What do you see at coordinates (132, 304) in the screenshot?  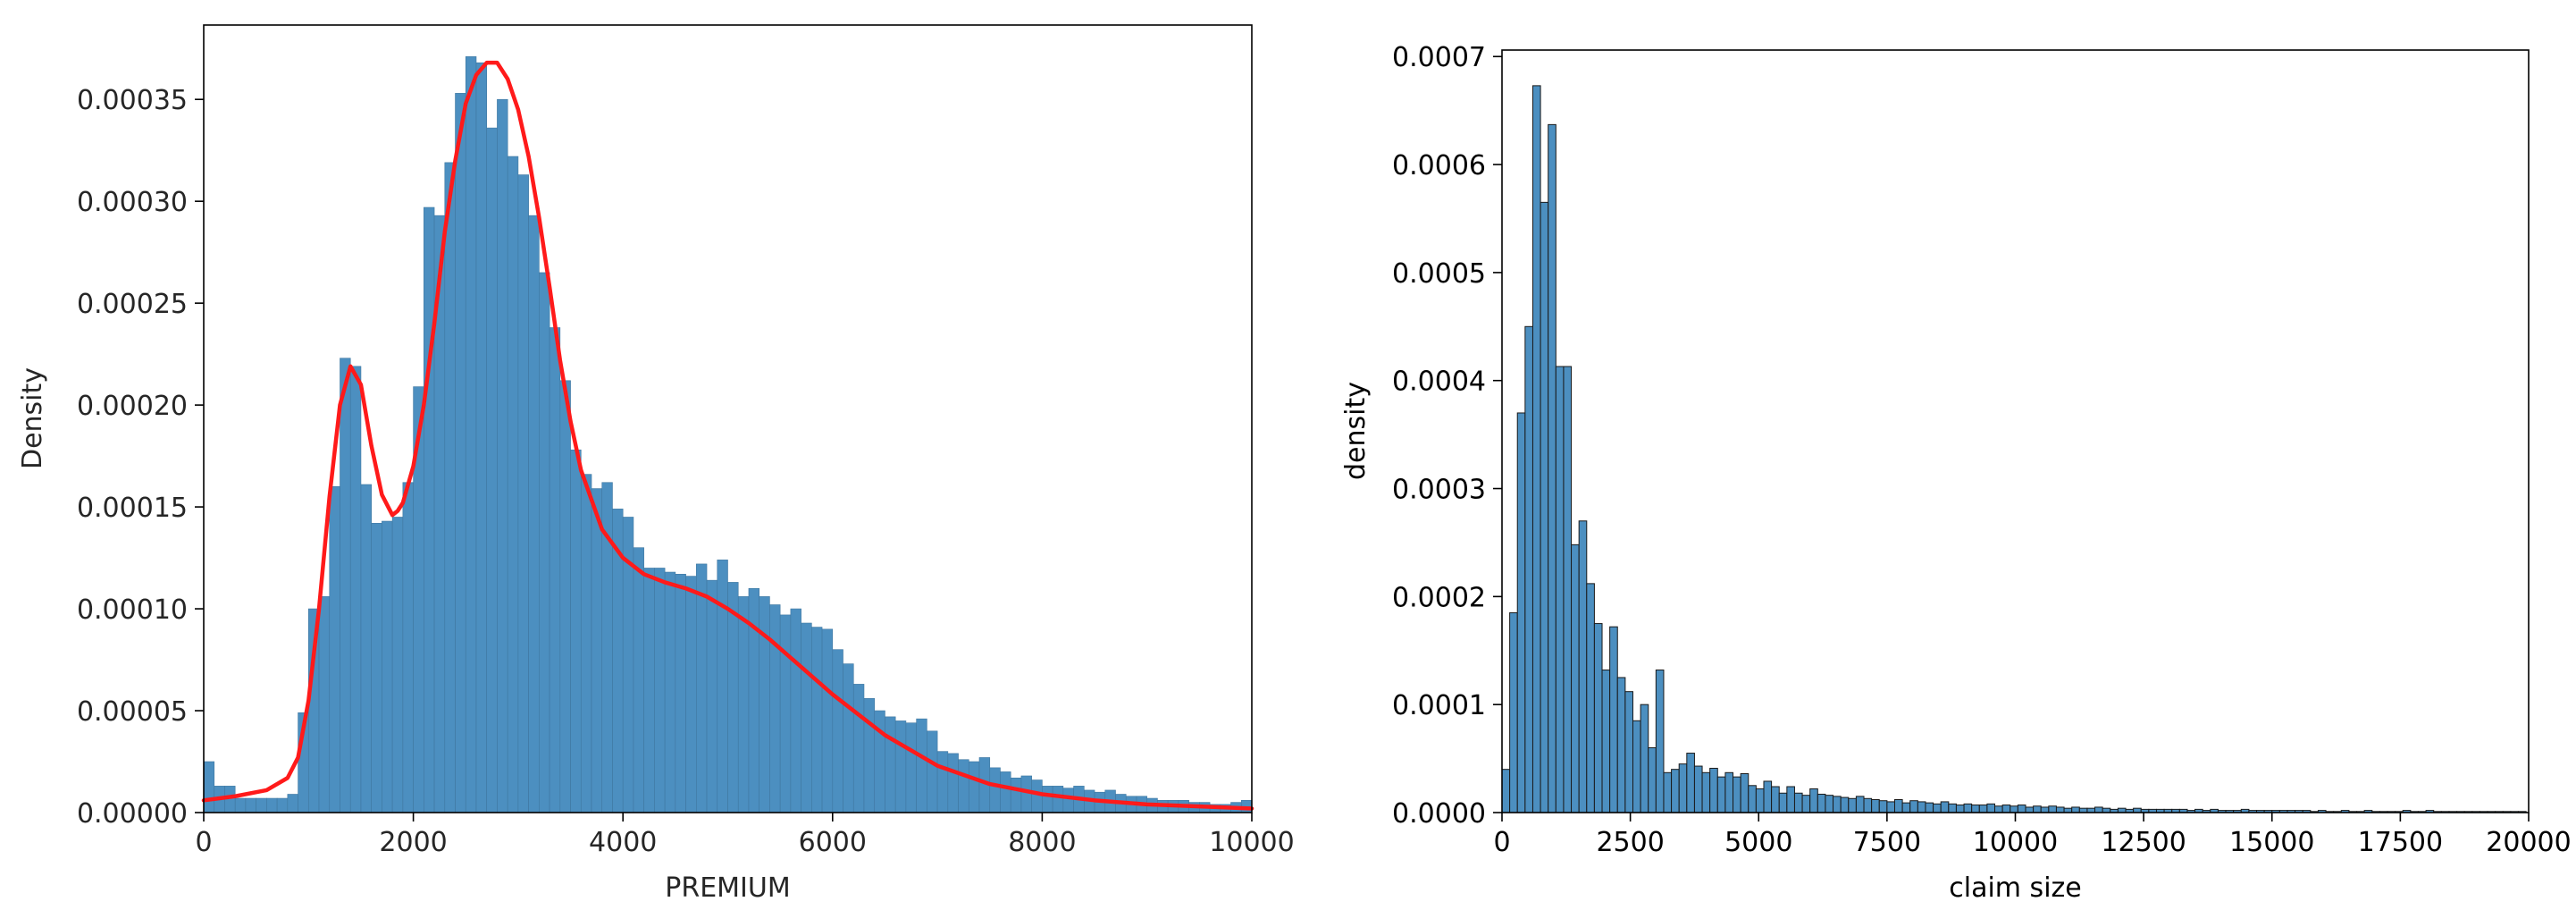 I see `y-tick-label: 0.00025` at bounding box center [132, 304].